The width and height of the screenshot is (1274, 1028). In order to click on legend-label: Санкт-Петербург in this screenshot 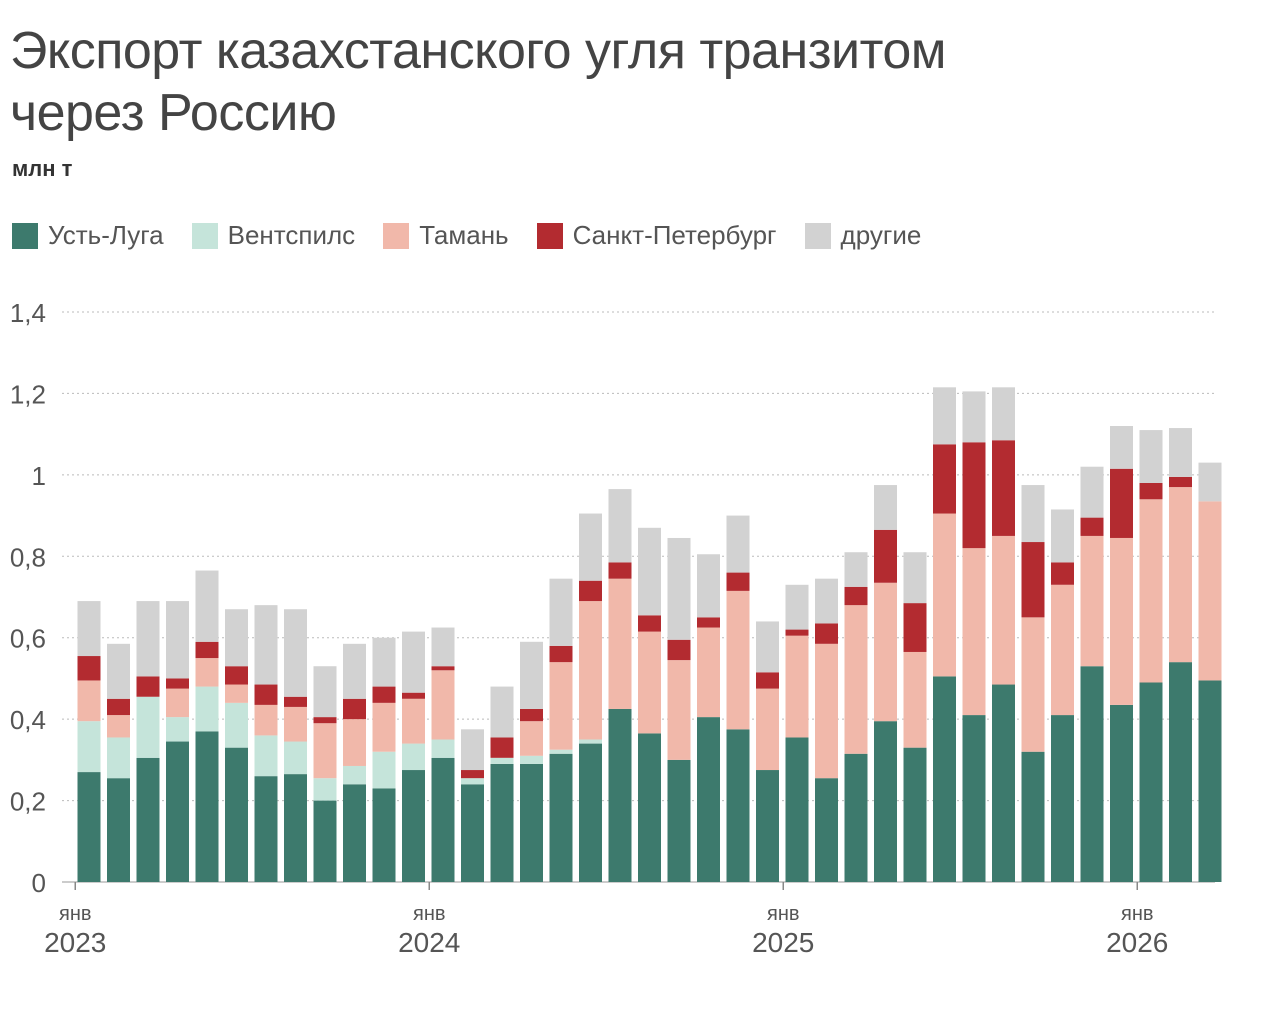, I will do `click(674, 235)`.